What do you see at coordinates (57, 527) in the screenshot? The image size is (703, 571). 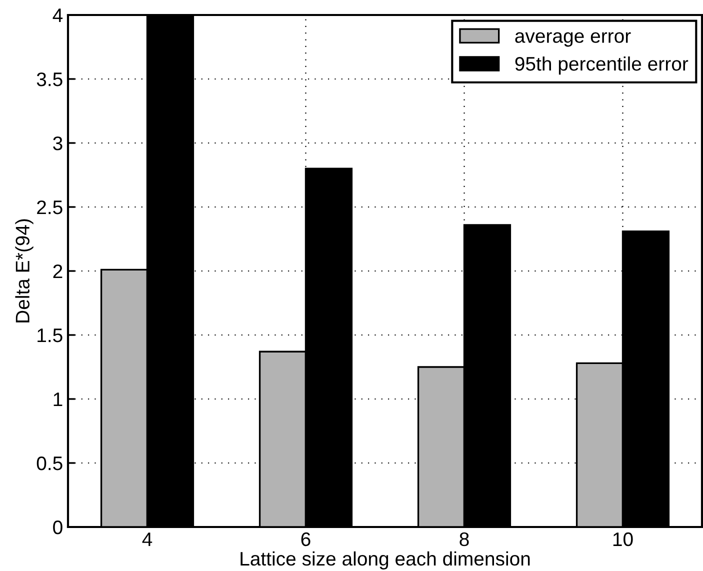 I see `y-tick-label: 0` at bounding box center [57, 527].